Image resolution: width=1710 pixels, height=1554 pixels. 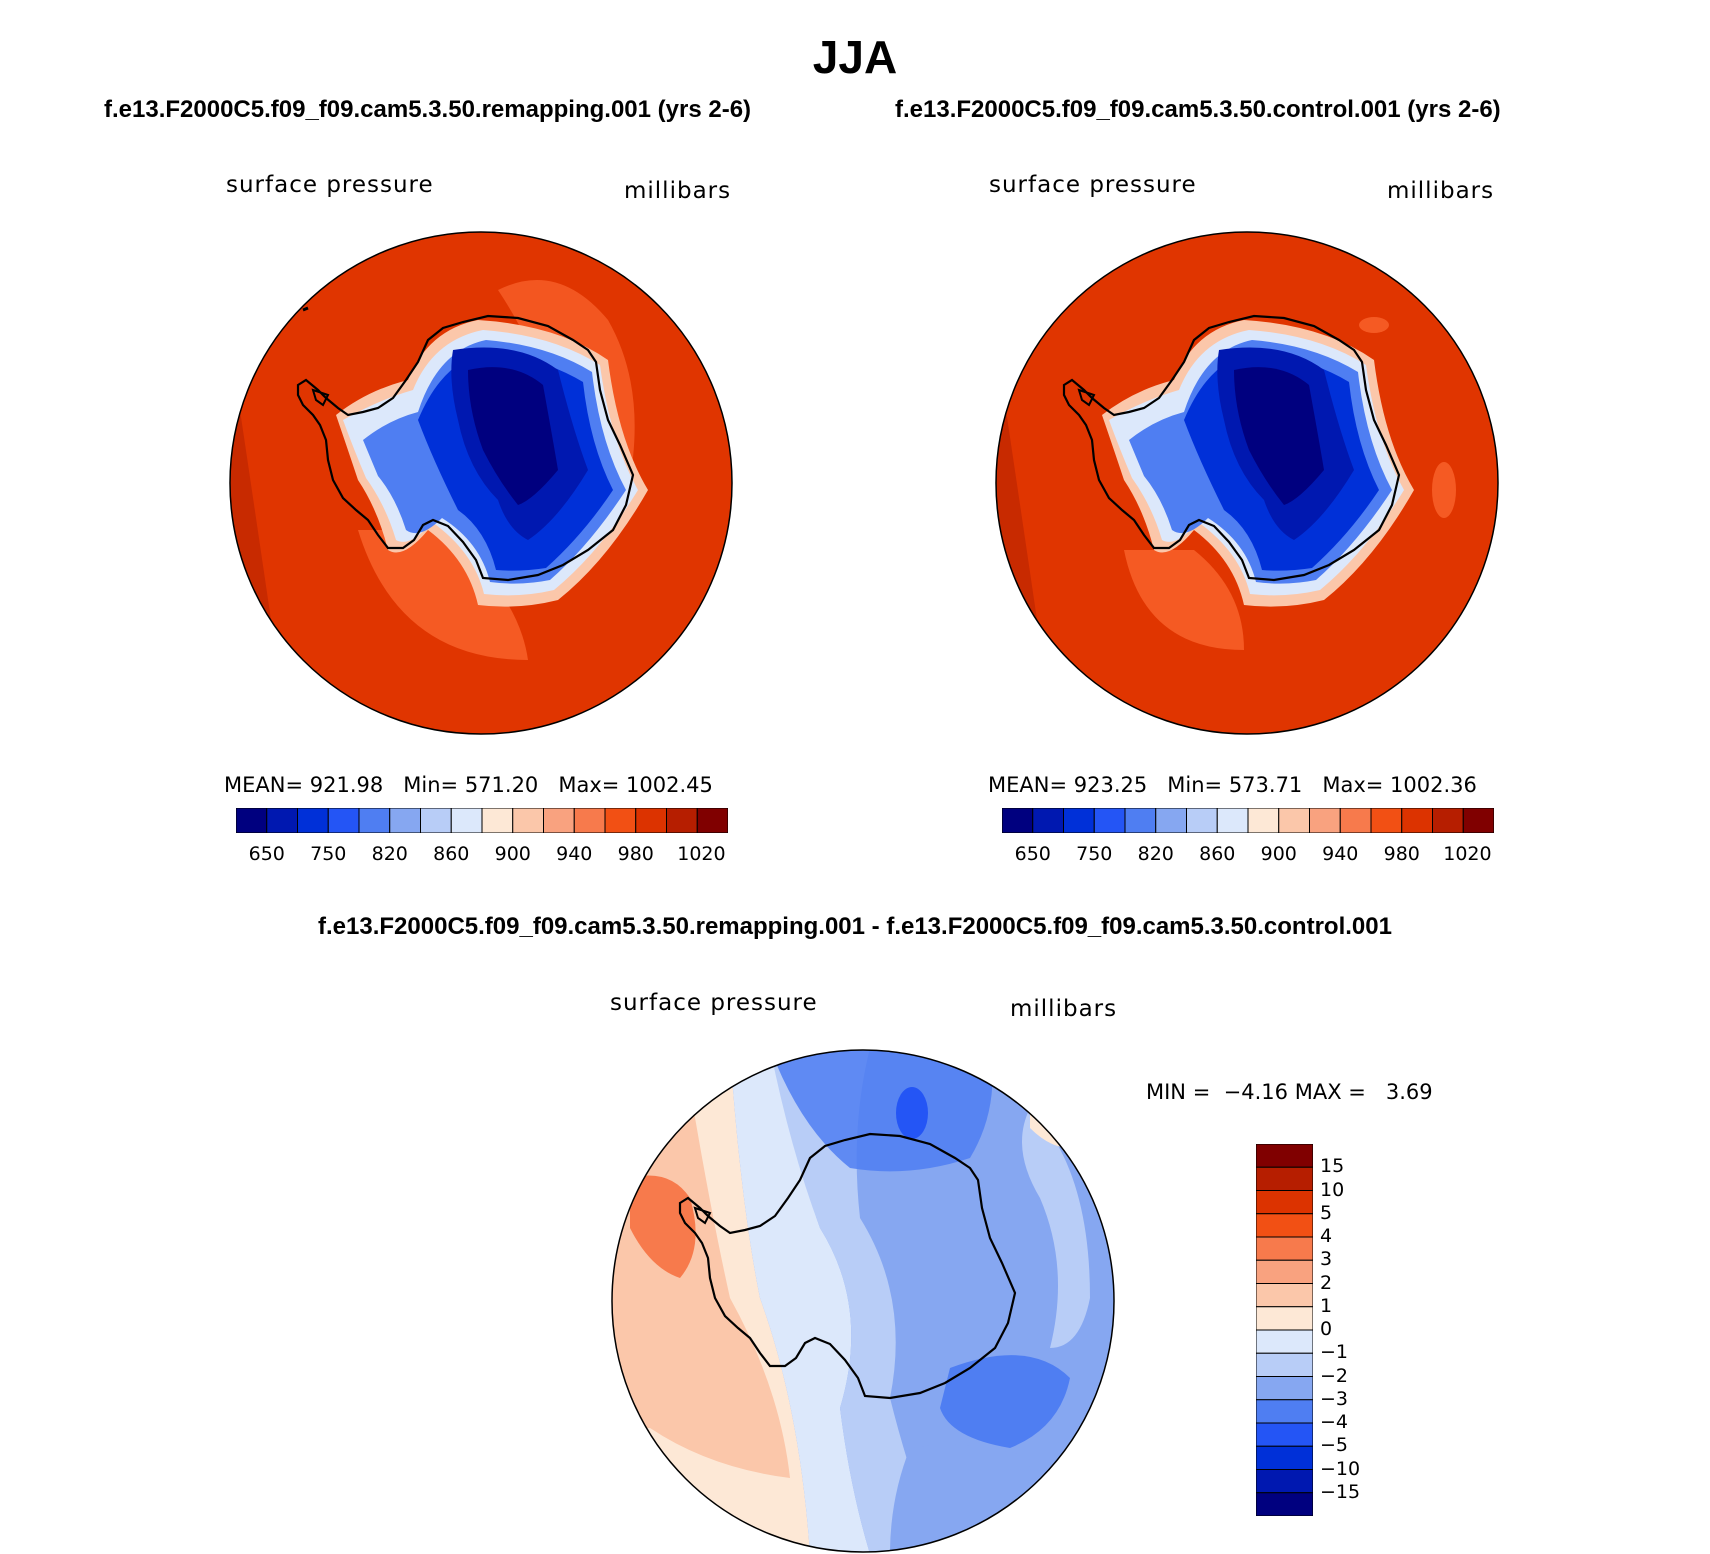 What do you see at coordinates (1247, 483) in the screenshot?
I see `polar-map-control` at bounding box center [1247, 483].